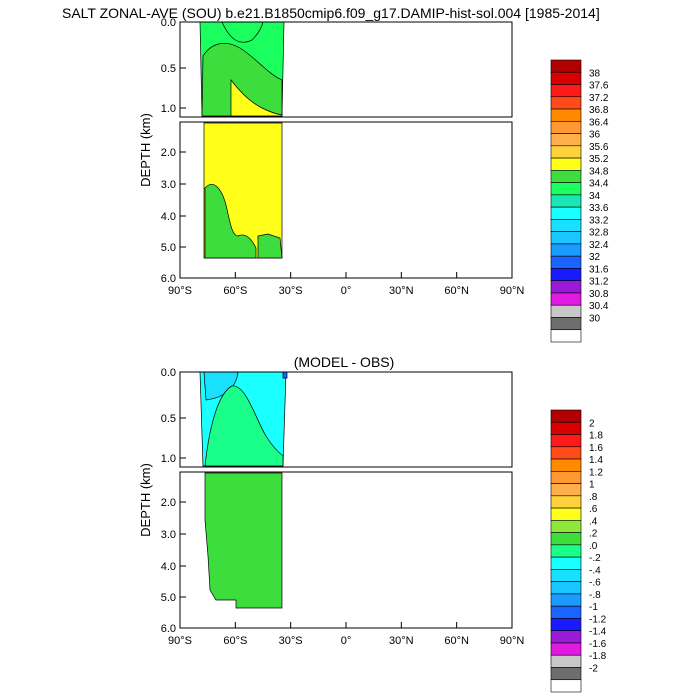 The image size is (700, 700). Describe the element at coordinates (168, 153) in the screenshot. I see `panel-1-ytick-label: 2.0` at that location.